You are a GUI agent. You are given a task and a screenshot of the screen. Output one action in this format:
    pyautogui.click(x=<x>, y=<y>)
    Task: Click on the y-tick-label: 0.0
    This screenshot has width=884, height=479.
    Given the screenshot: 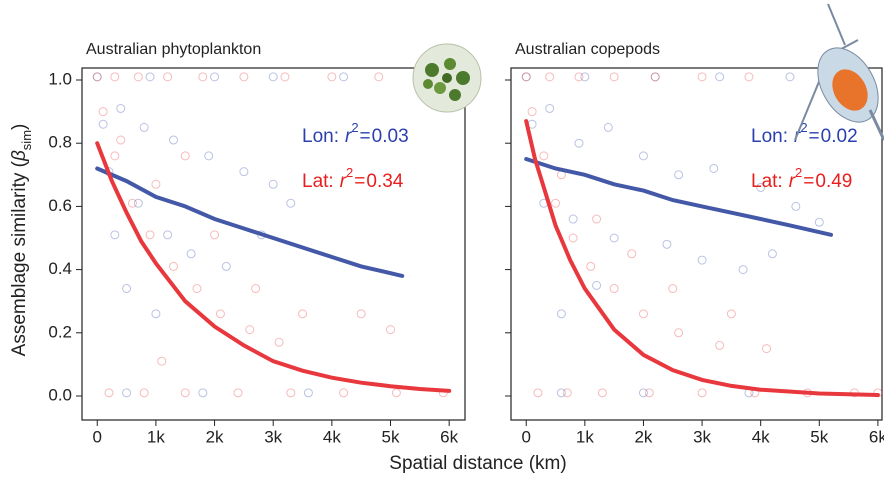 What is the action you would take?
    pyautogui.click(x=60, y=394)
    